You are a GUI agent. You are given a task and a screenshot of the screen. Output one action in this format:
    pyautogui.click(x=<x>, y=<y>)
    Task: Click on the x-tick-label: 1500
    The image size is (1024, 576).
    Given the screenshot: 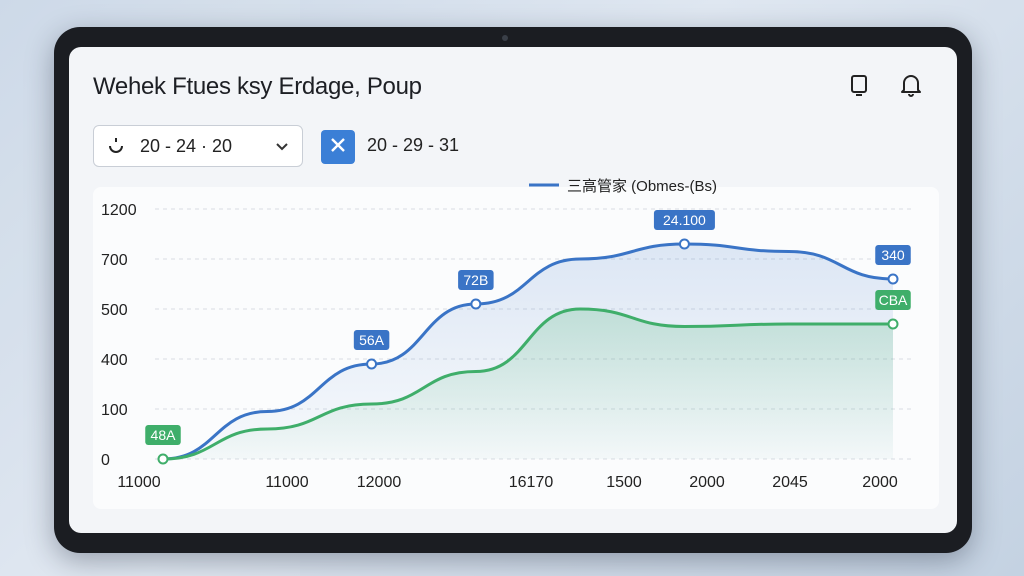 What is the action you would take?
    pyautogui.click(x=624, y=482)
    